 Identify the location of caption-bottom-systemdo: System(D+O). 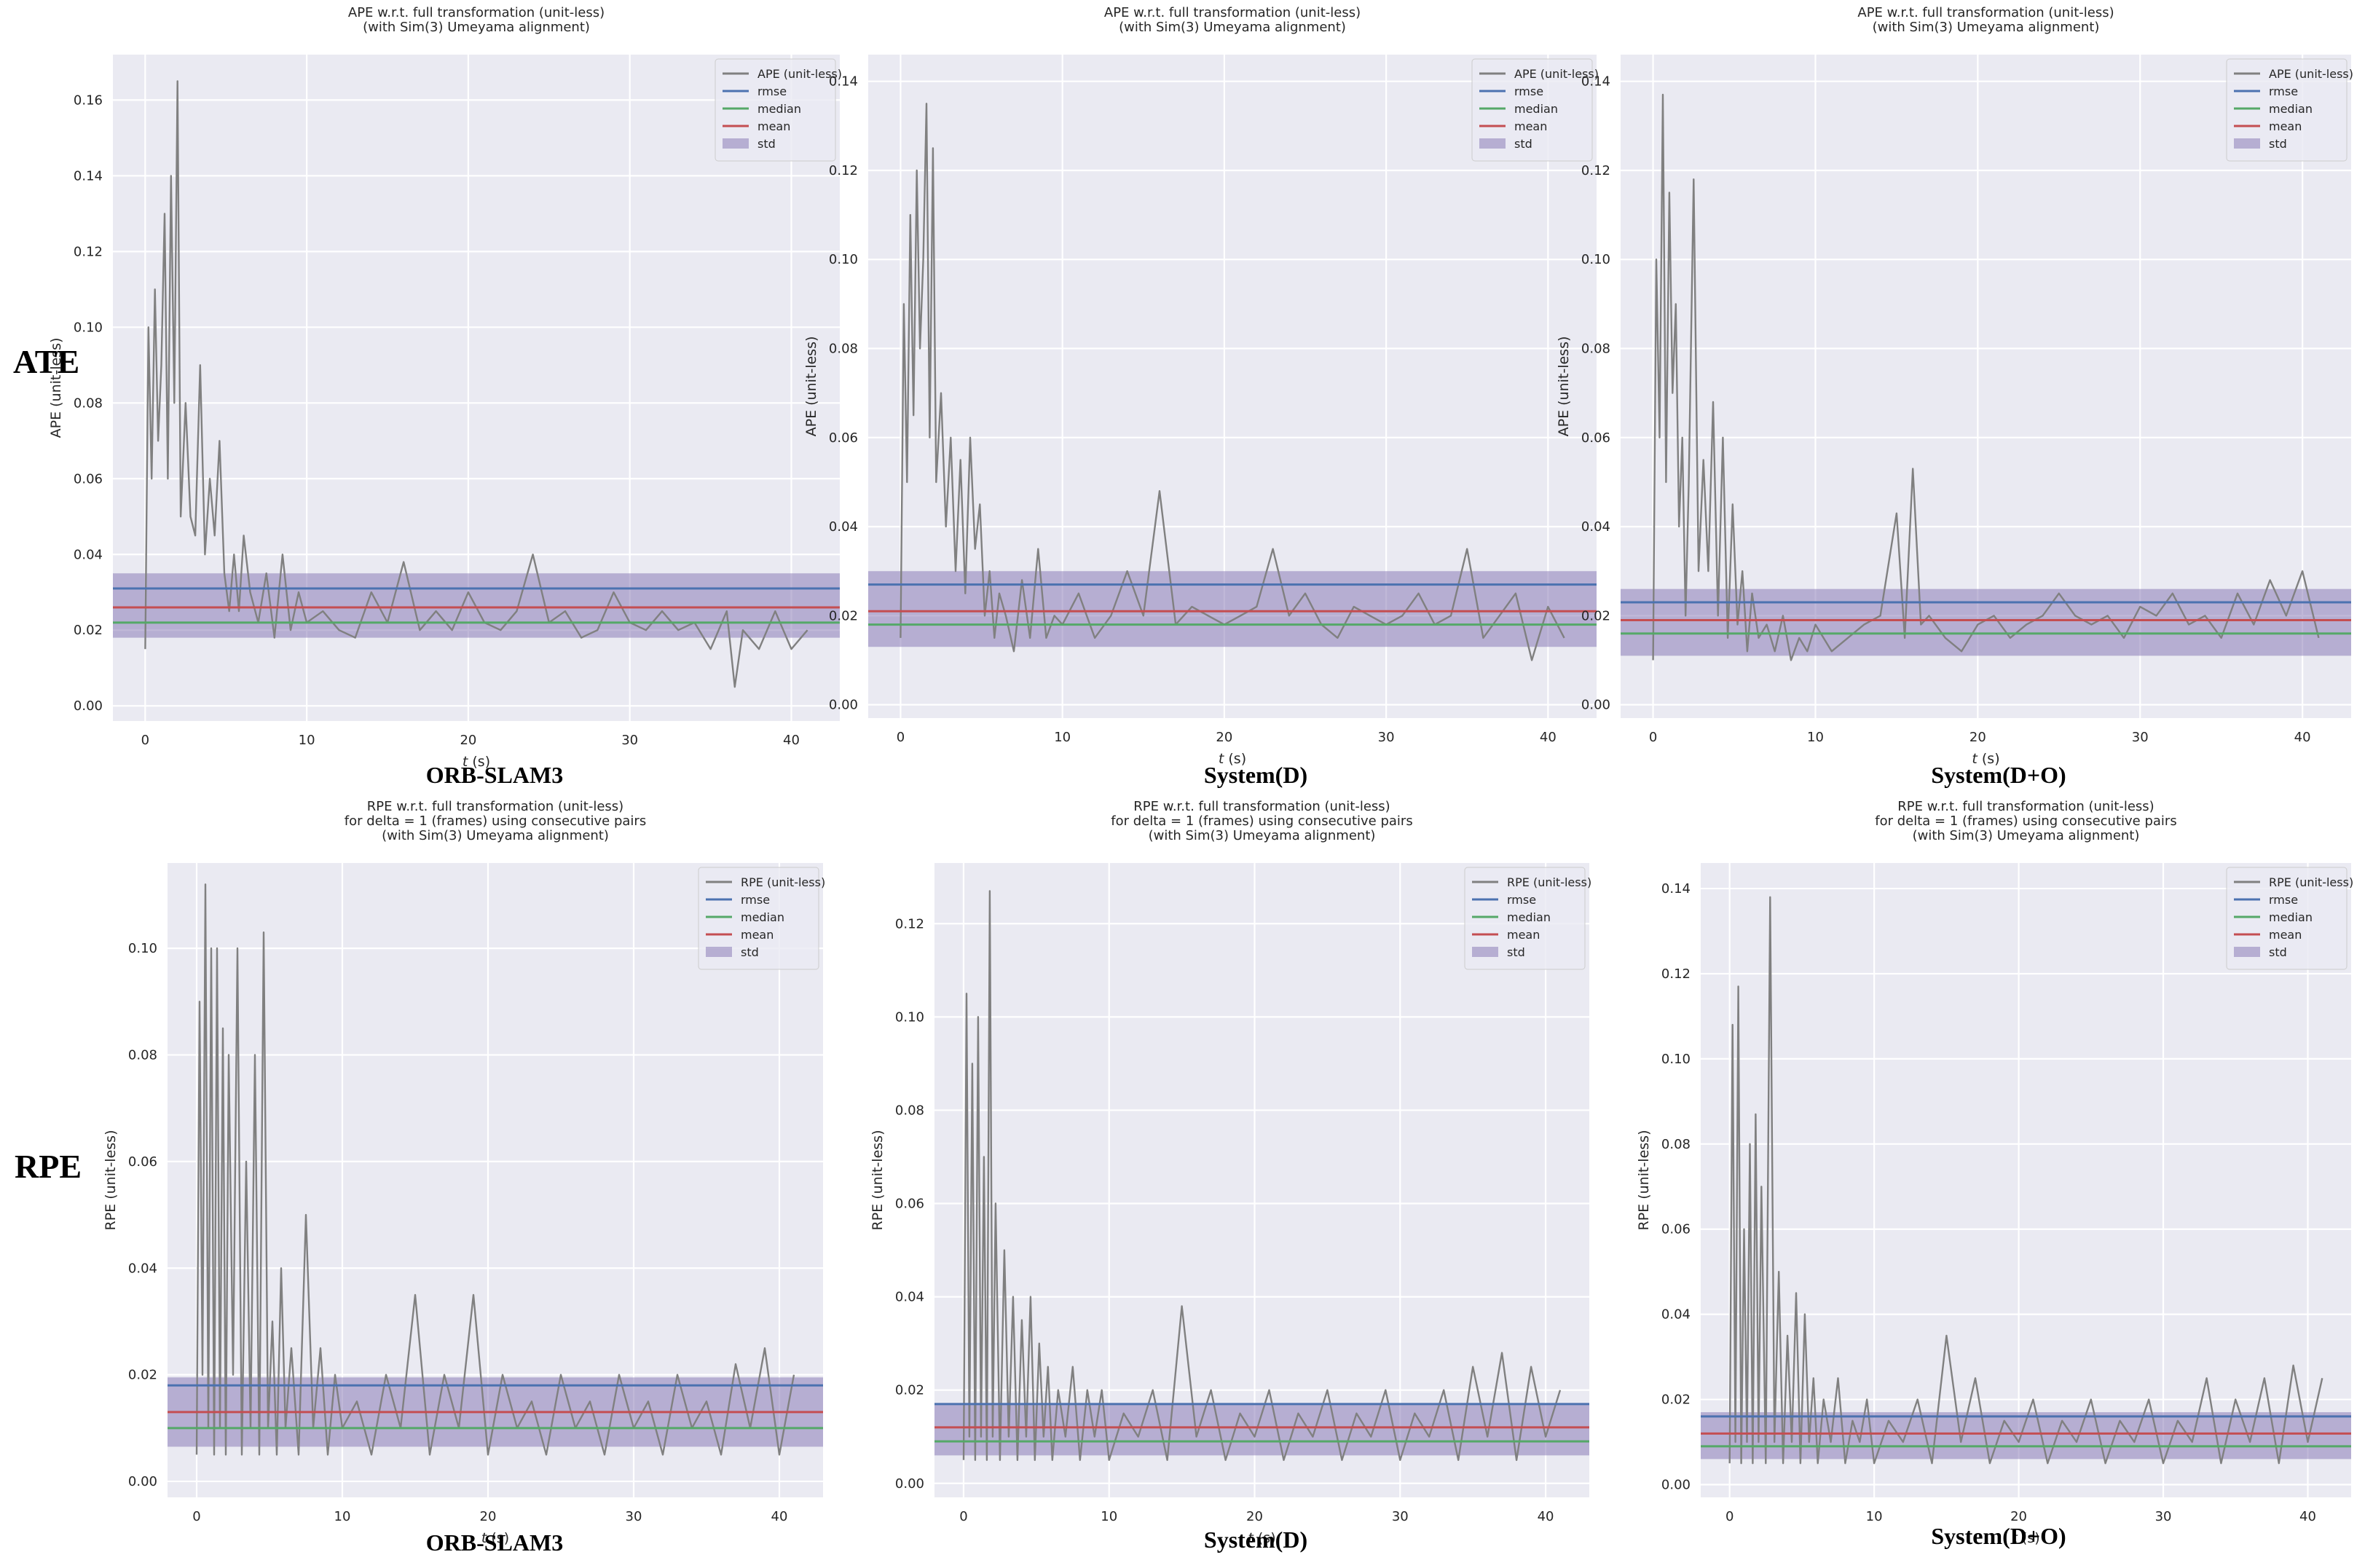
(1998, 1536).